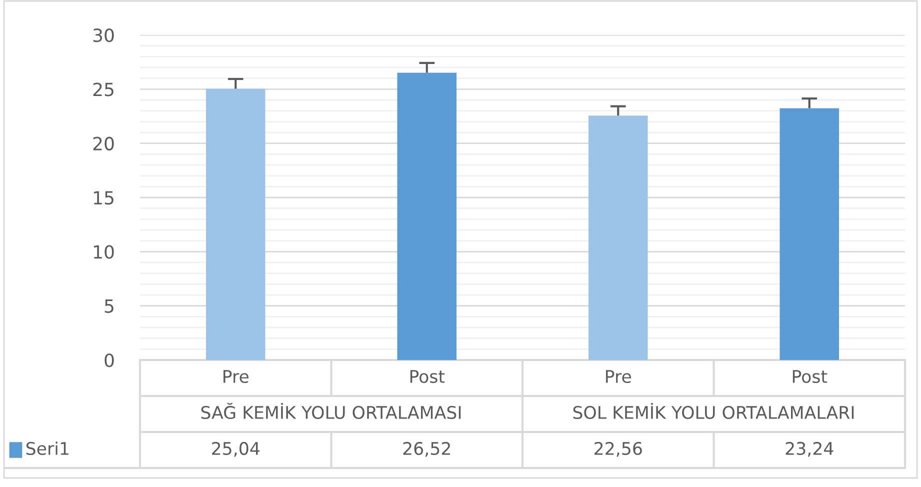 This screenshot has height=487, width=921. Describe the element at coordinates (103, 143) in the screenshot. I see `y-tick-label: 20` at that location.